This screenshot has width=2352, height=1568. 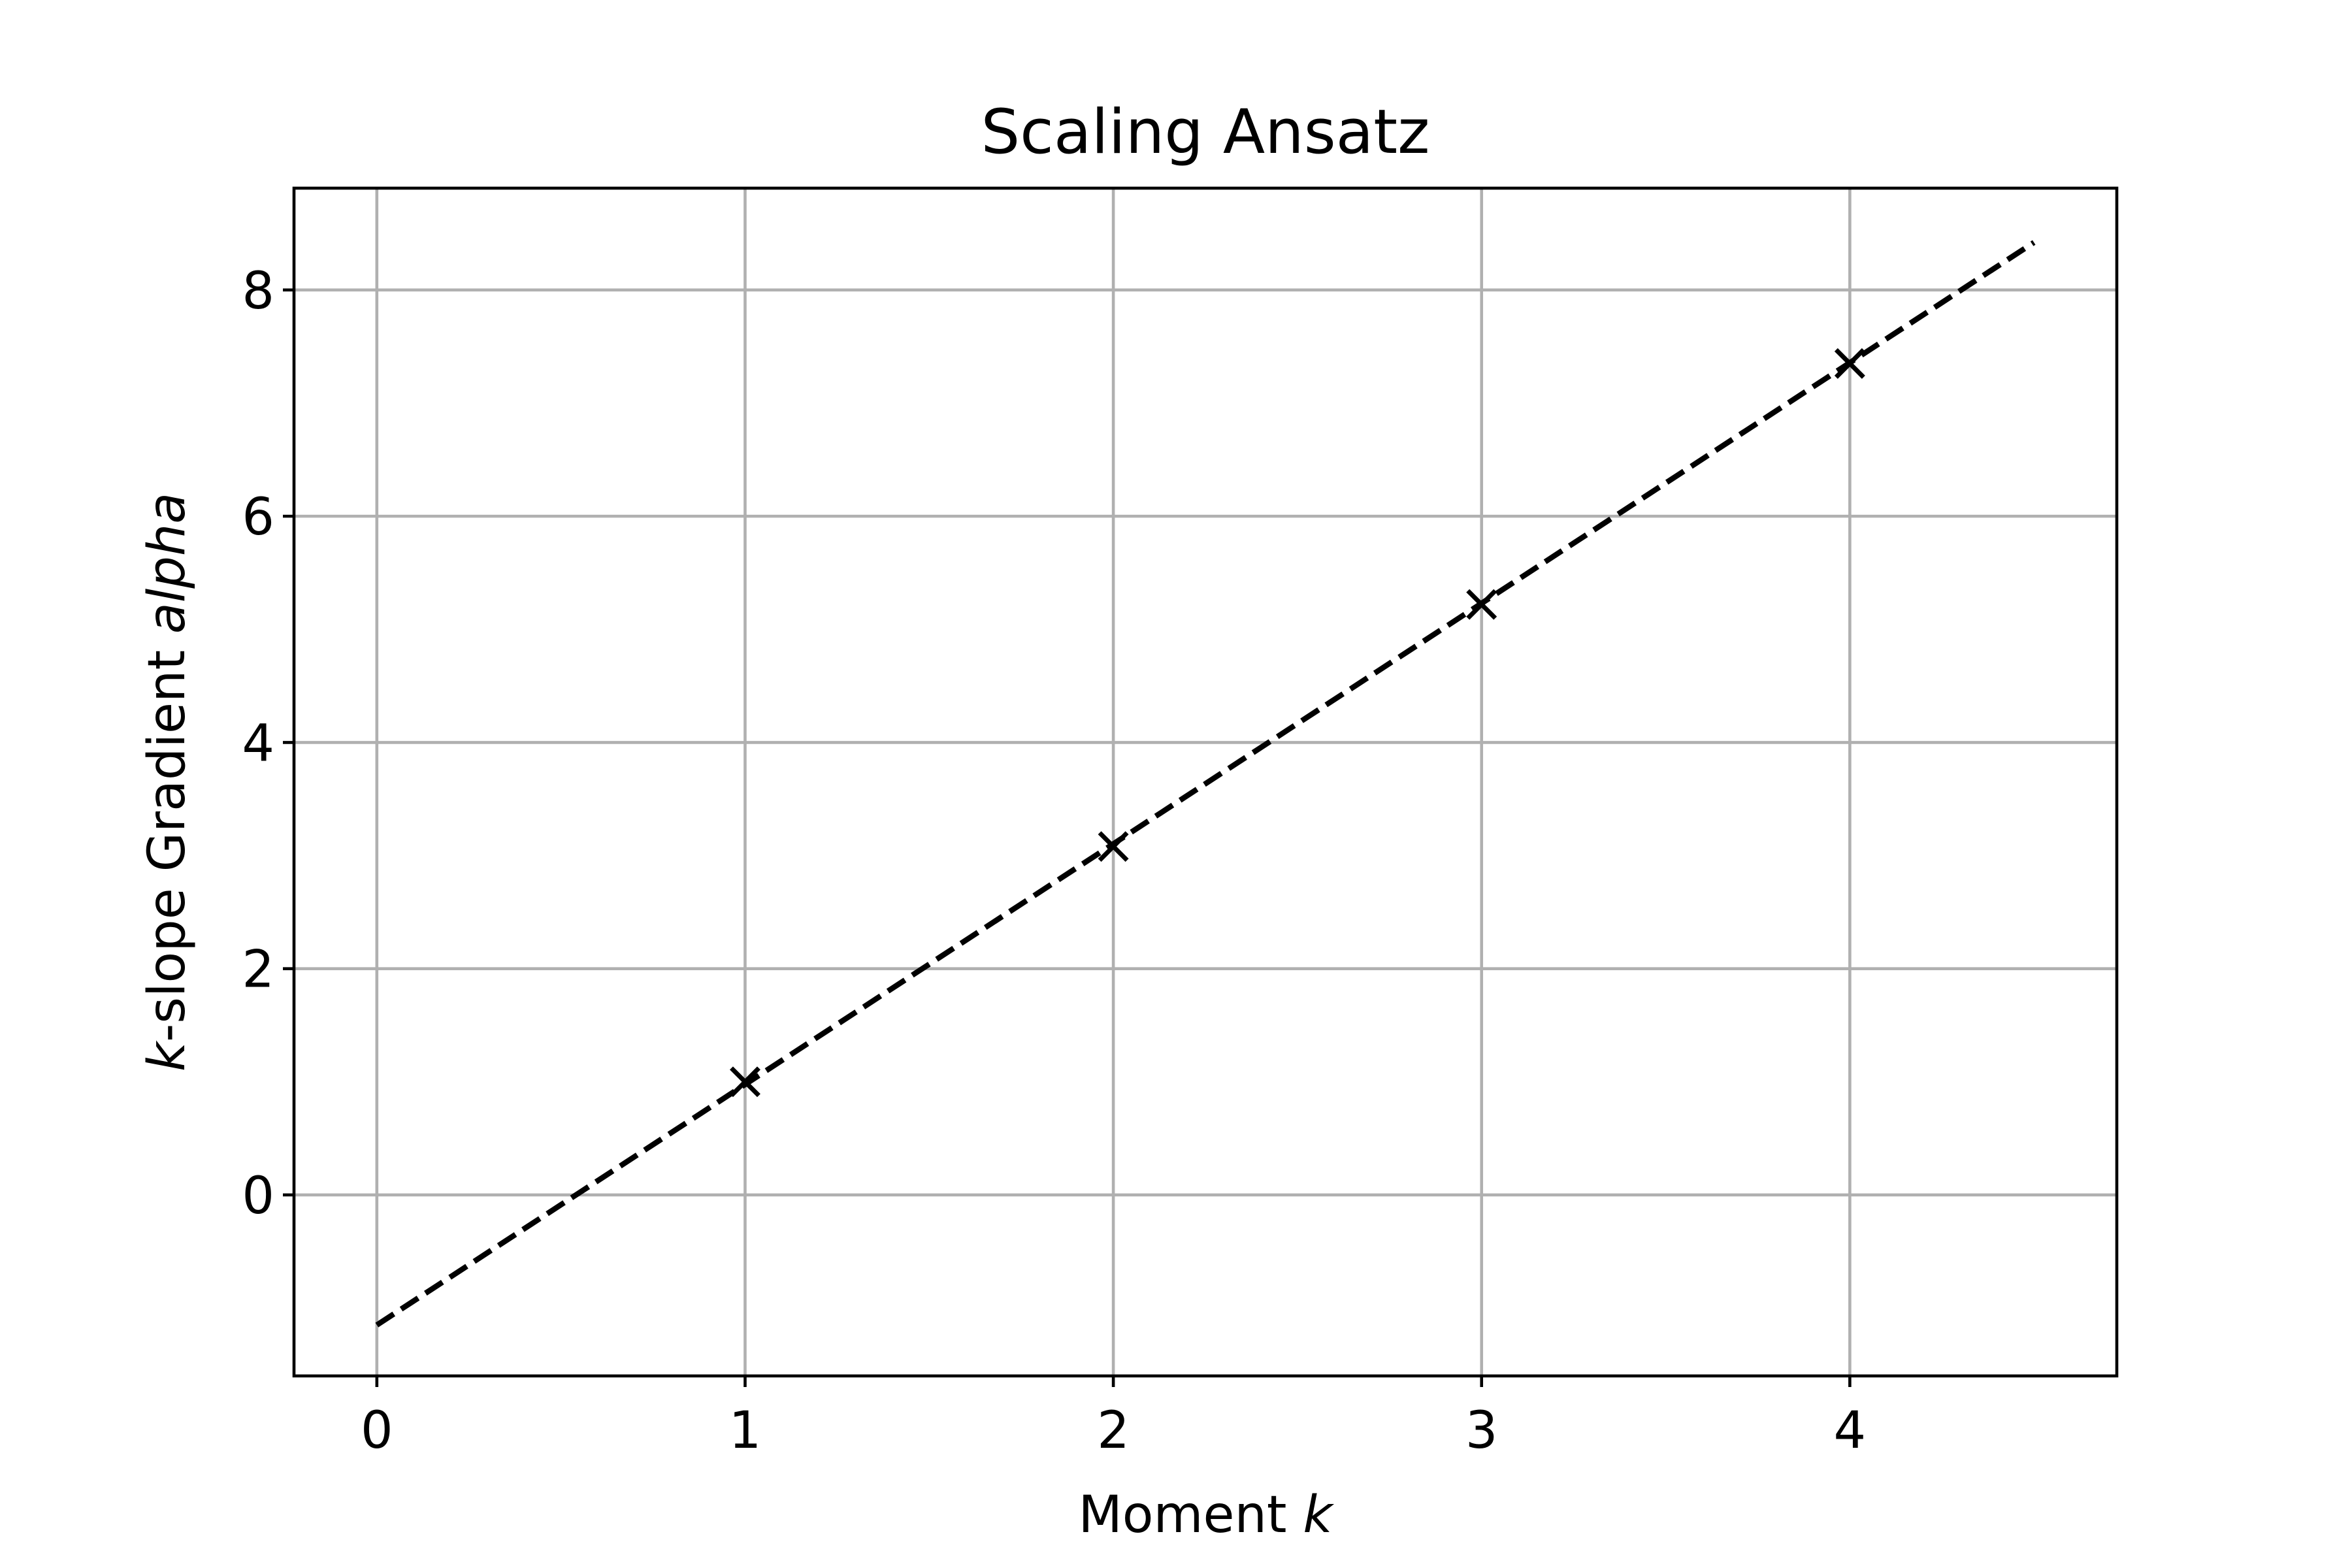 What do you see at coordinates (1205, 132) in the screenshot?
I see `chart-title: Scaling Ansatz` at bounding box center [1205, 132].